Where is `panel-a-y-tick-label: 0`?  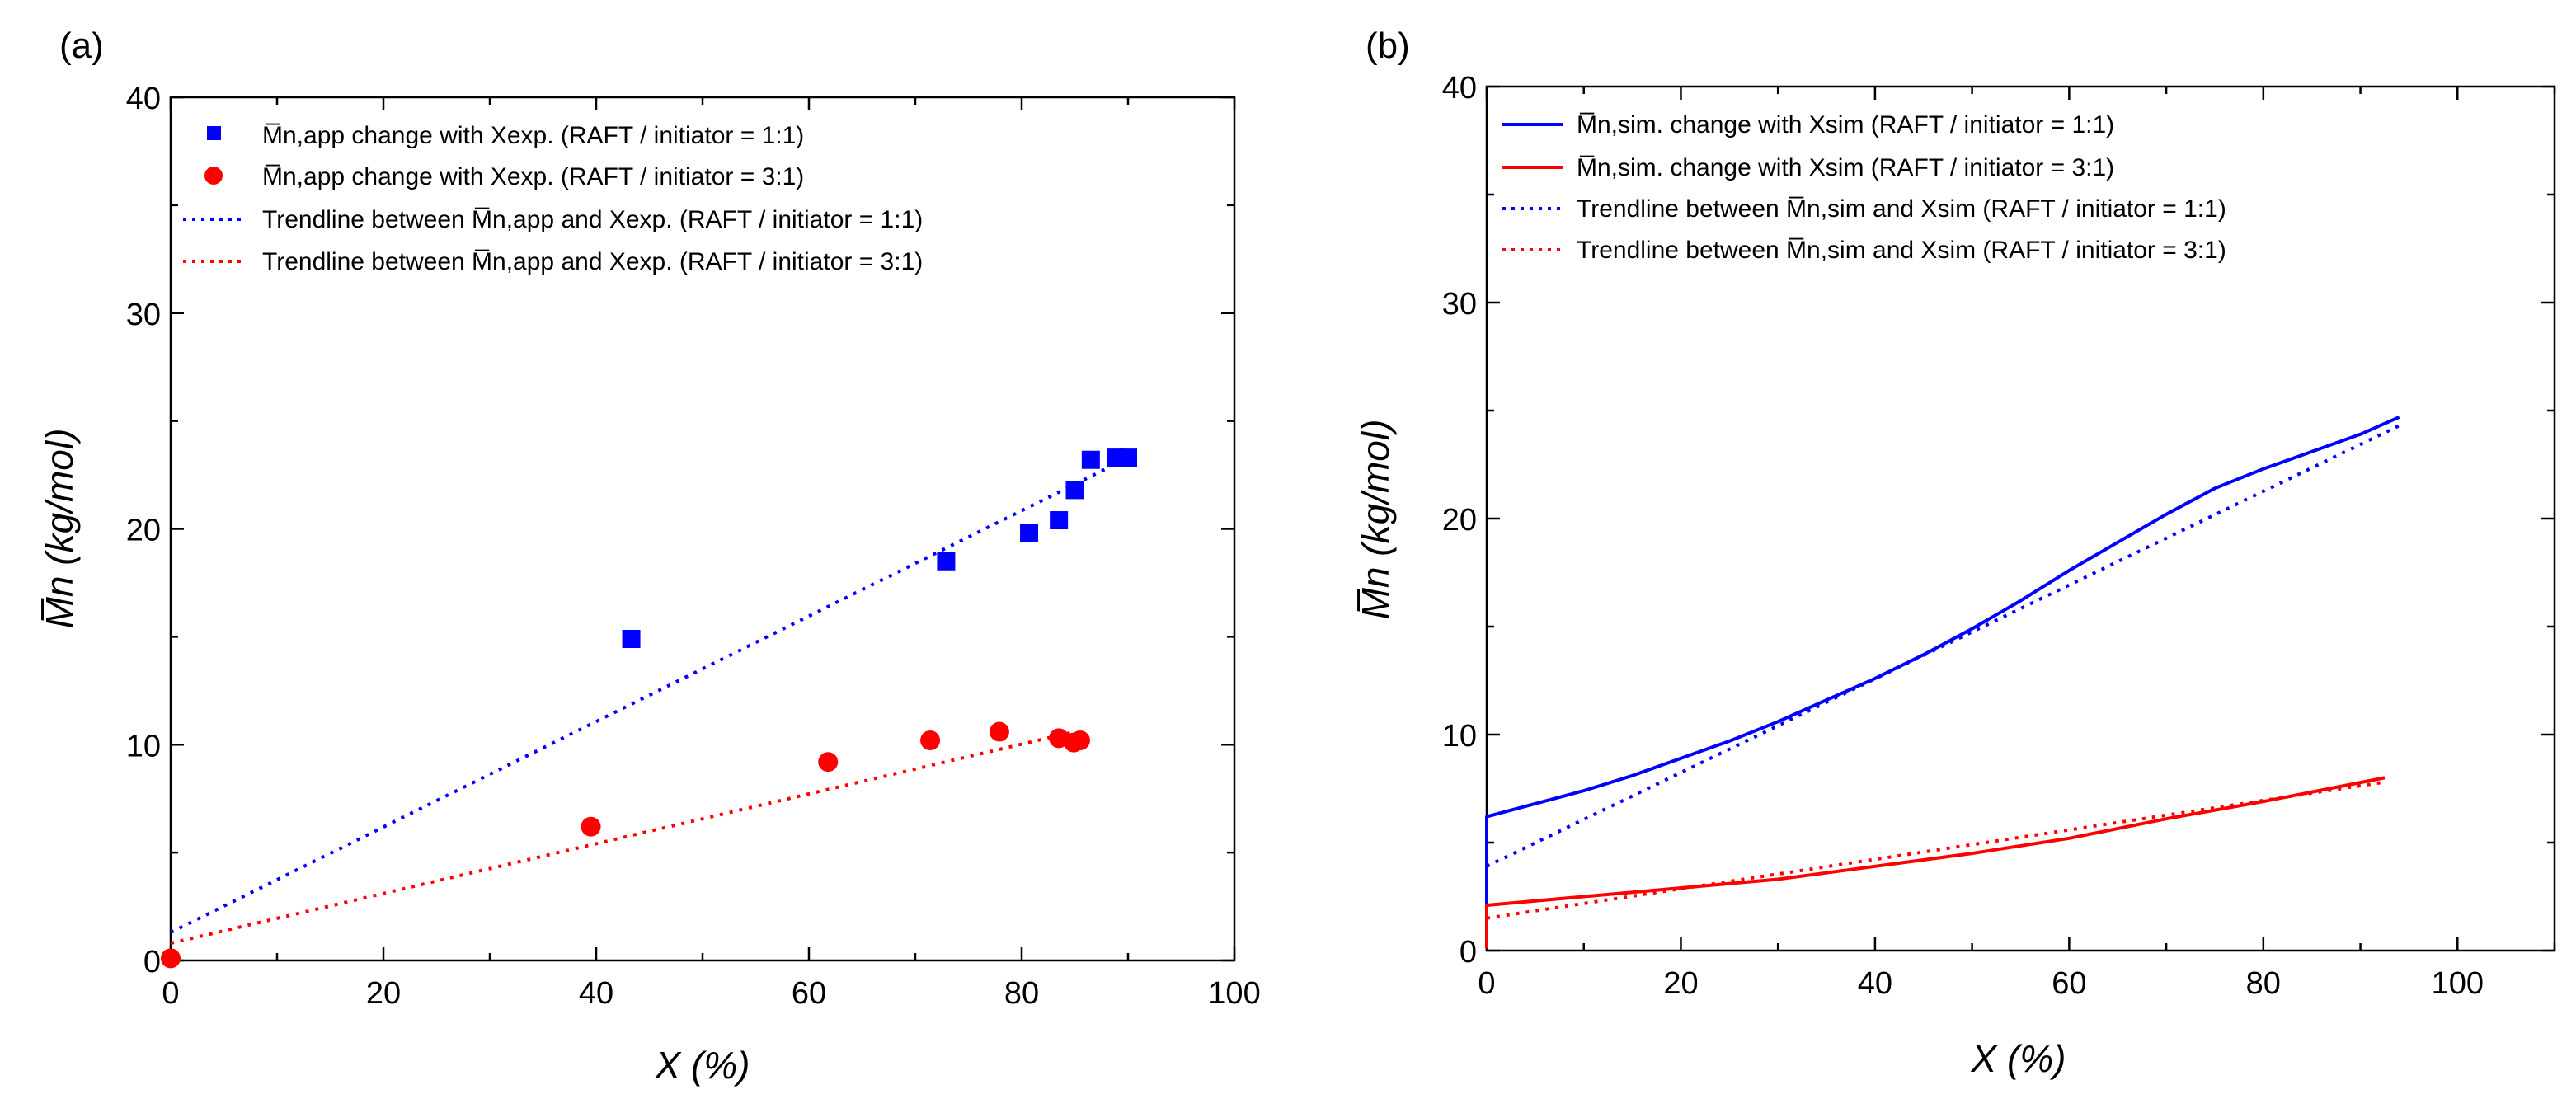 panel-a-y-tick-label: 0 is located at coordinates (152, 962).